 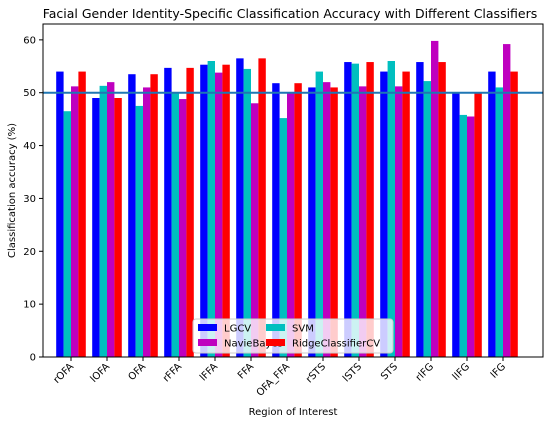 I want to click on bar-lifg-svm, so click(x=463, y=236).